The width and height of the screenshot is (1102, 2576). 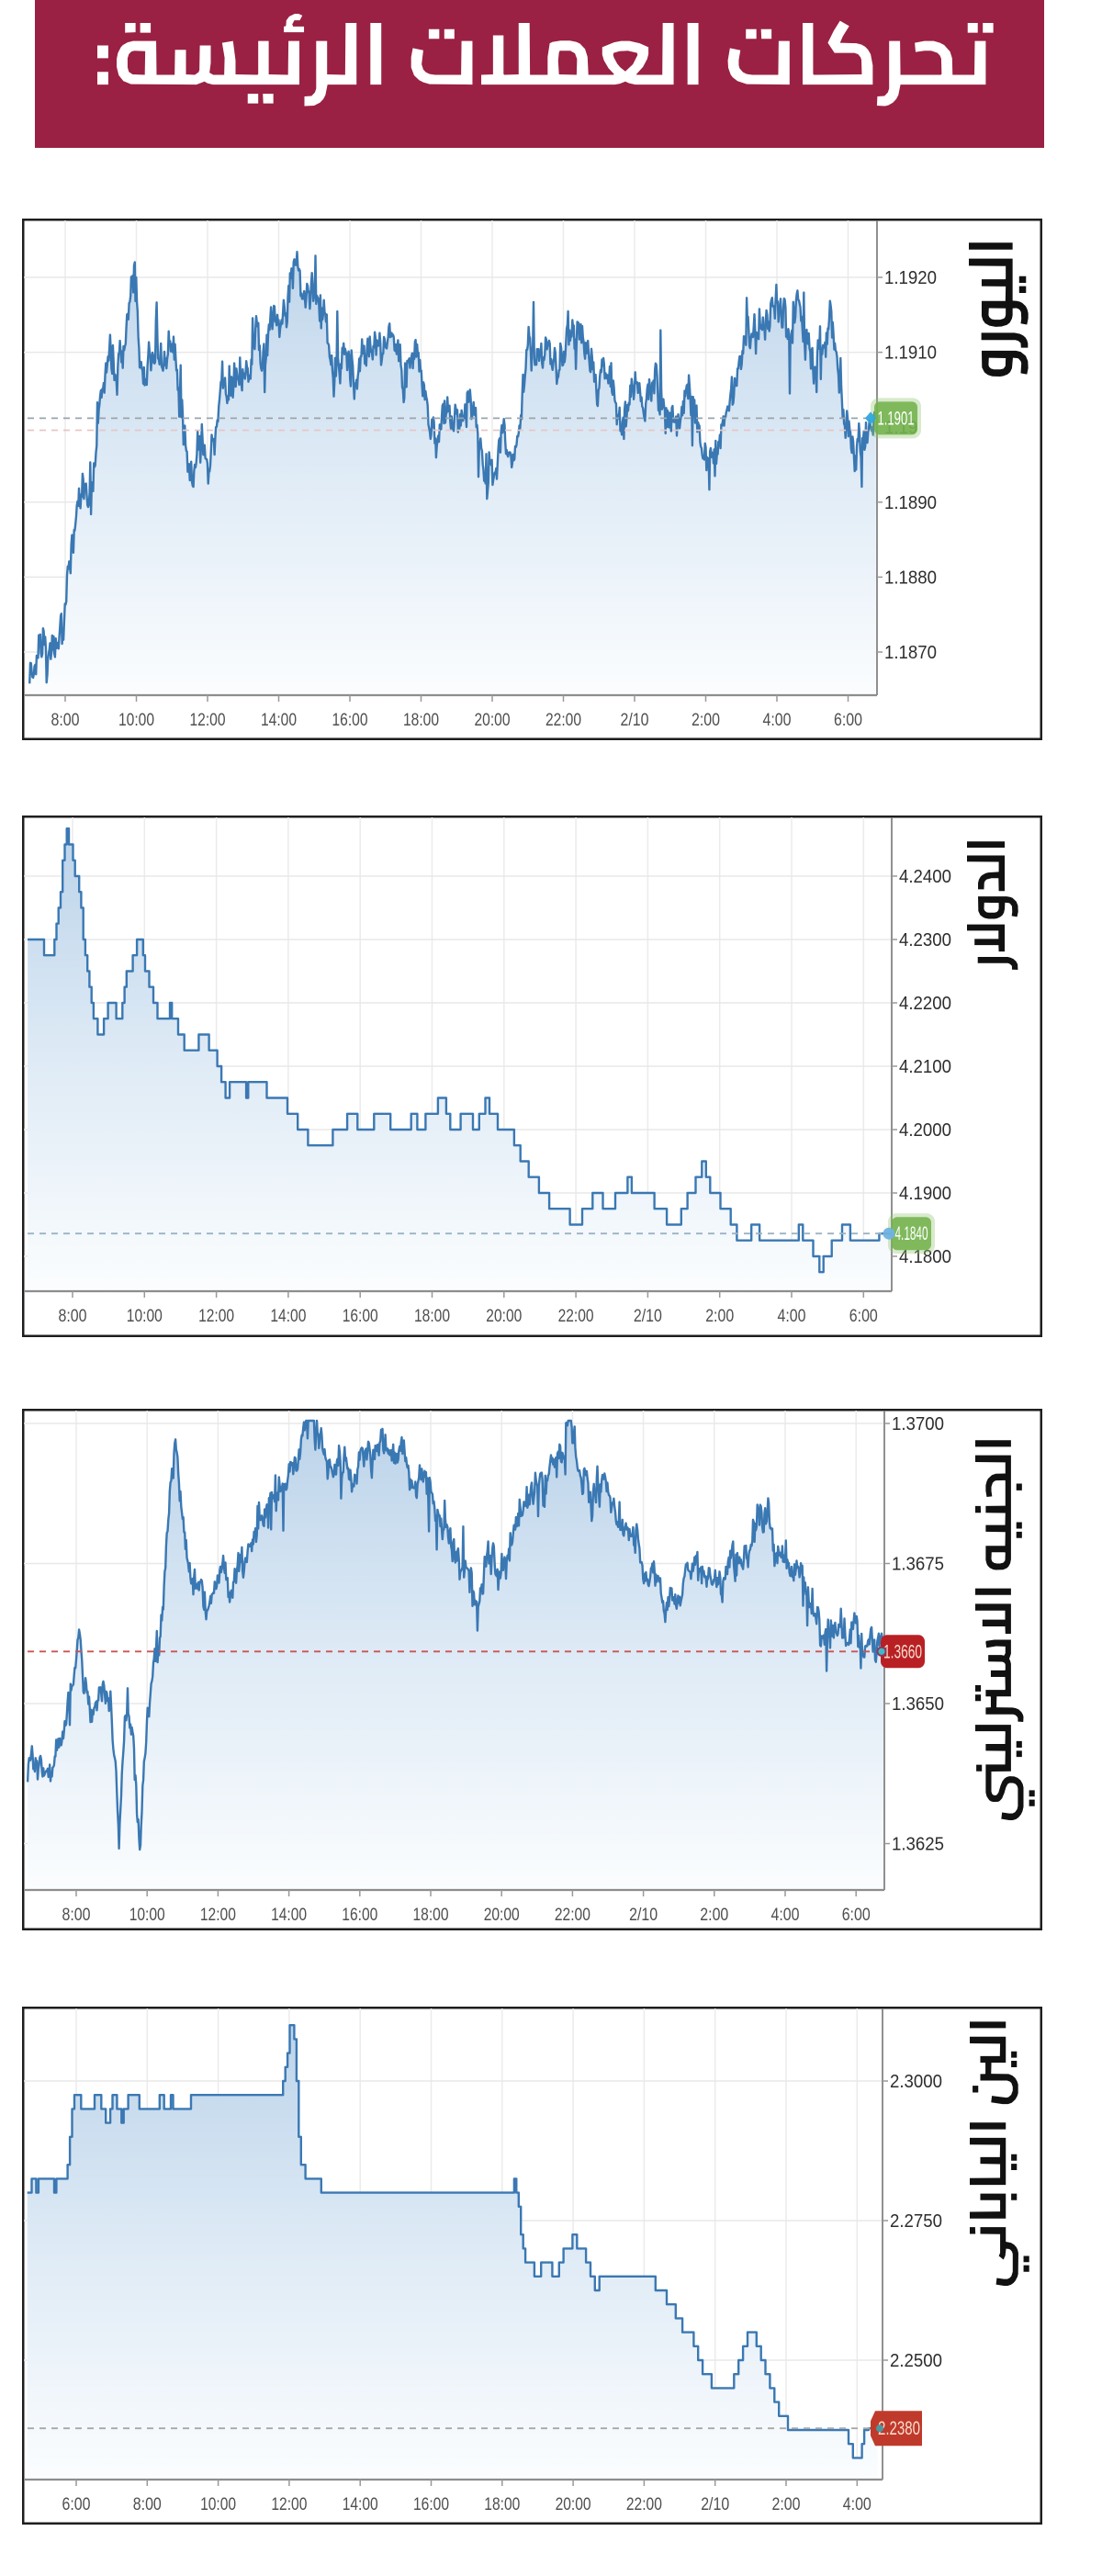 What do you see at coordinates (918, 1424) in the screenshot?
I see `svg-text: 1.3700` at bounding box center [918, 1424].